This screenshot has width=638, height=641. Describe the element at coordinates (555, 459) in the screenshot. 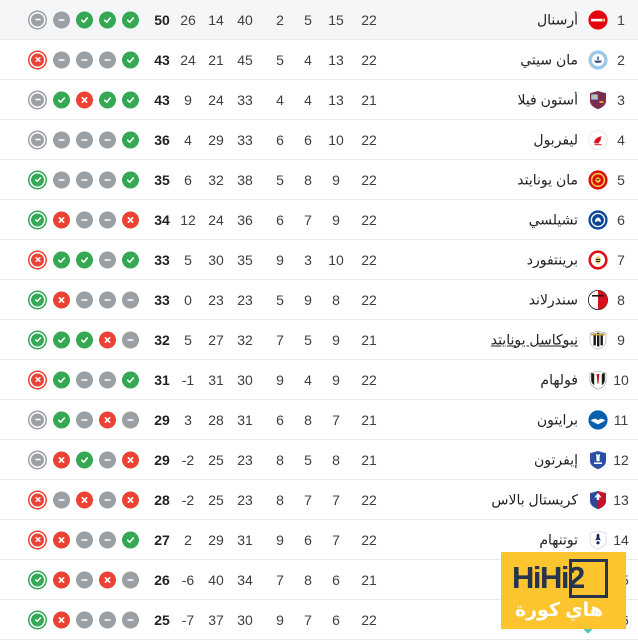

I see `team-name: إيفرتون` at that location.